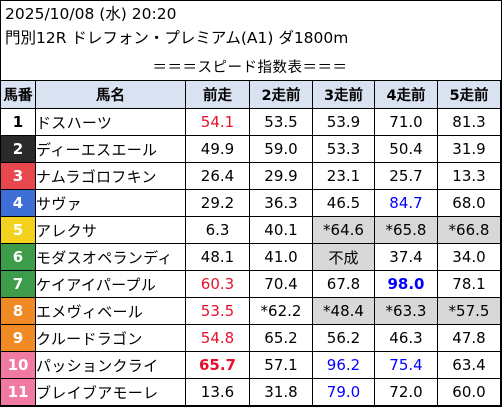  I want to click on horse-name: ブレイブアモーレ, so click(110, 392).